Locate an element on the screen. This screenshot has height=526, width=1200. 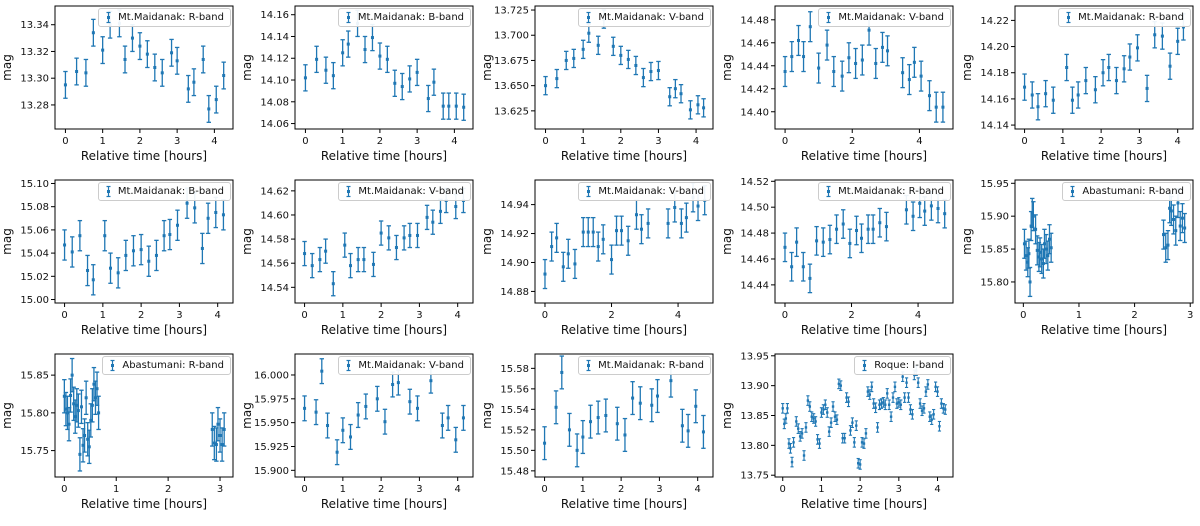
y-tick-label: 16.000 is located at coordinates (271, 375).